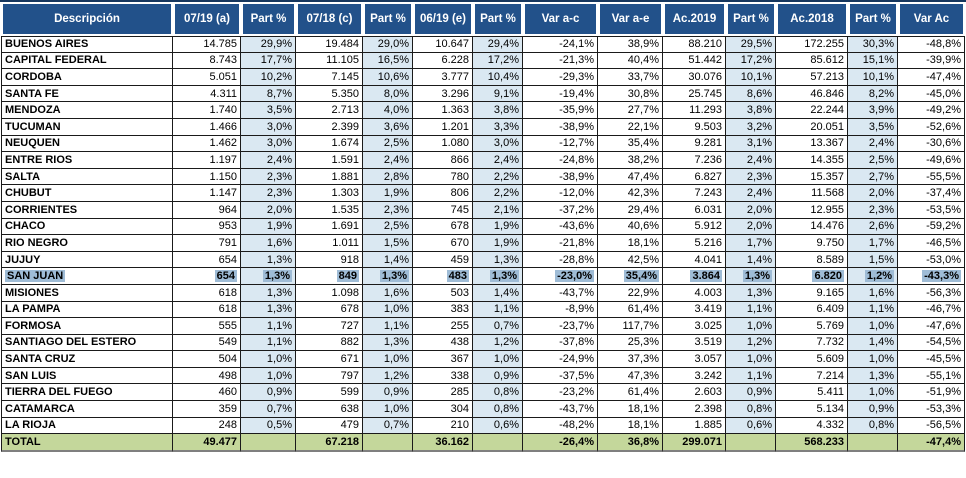  What do you see at coordinates (931, 359) in the screenshot?
I see `cell: -45,5%` at bounding box center [931, 359].